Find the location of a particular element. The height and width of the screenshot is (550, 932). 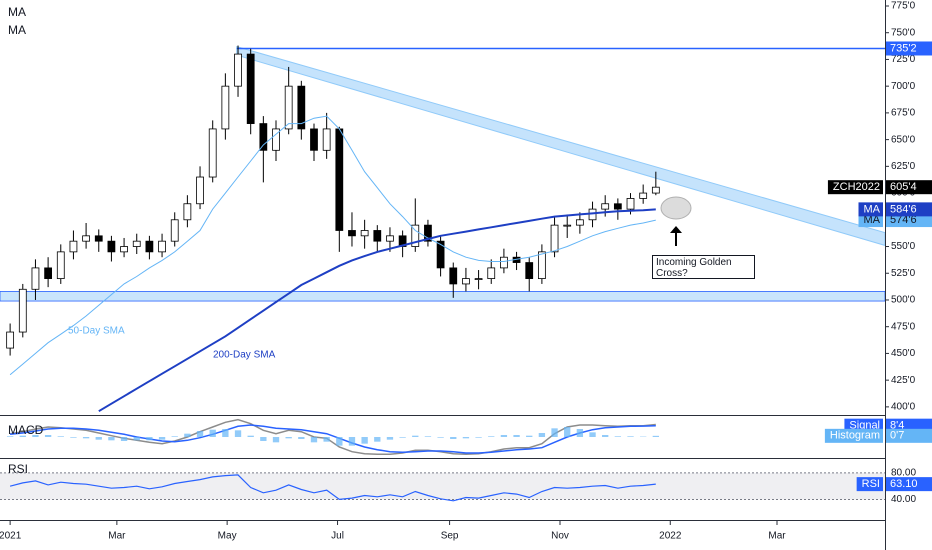

y-tick-label: 40.00 is located at coordinates (903, 499).